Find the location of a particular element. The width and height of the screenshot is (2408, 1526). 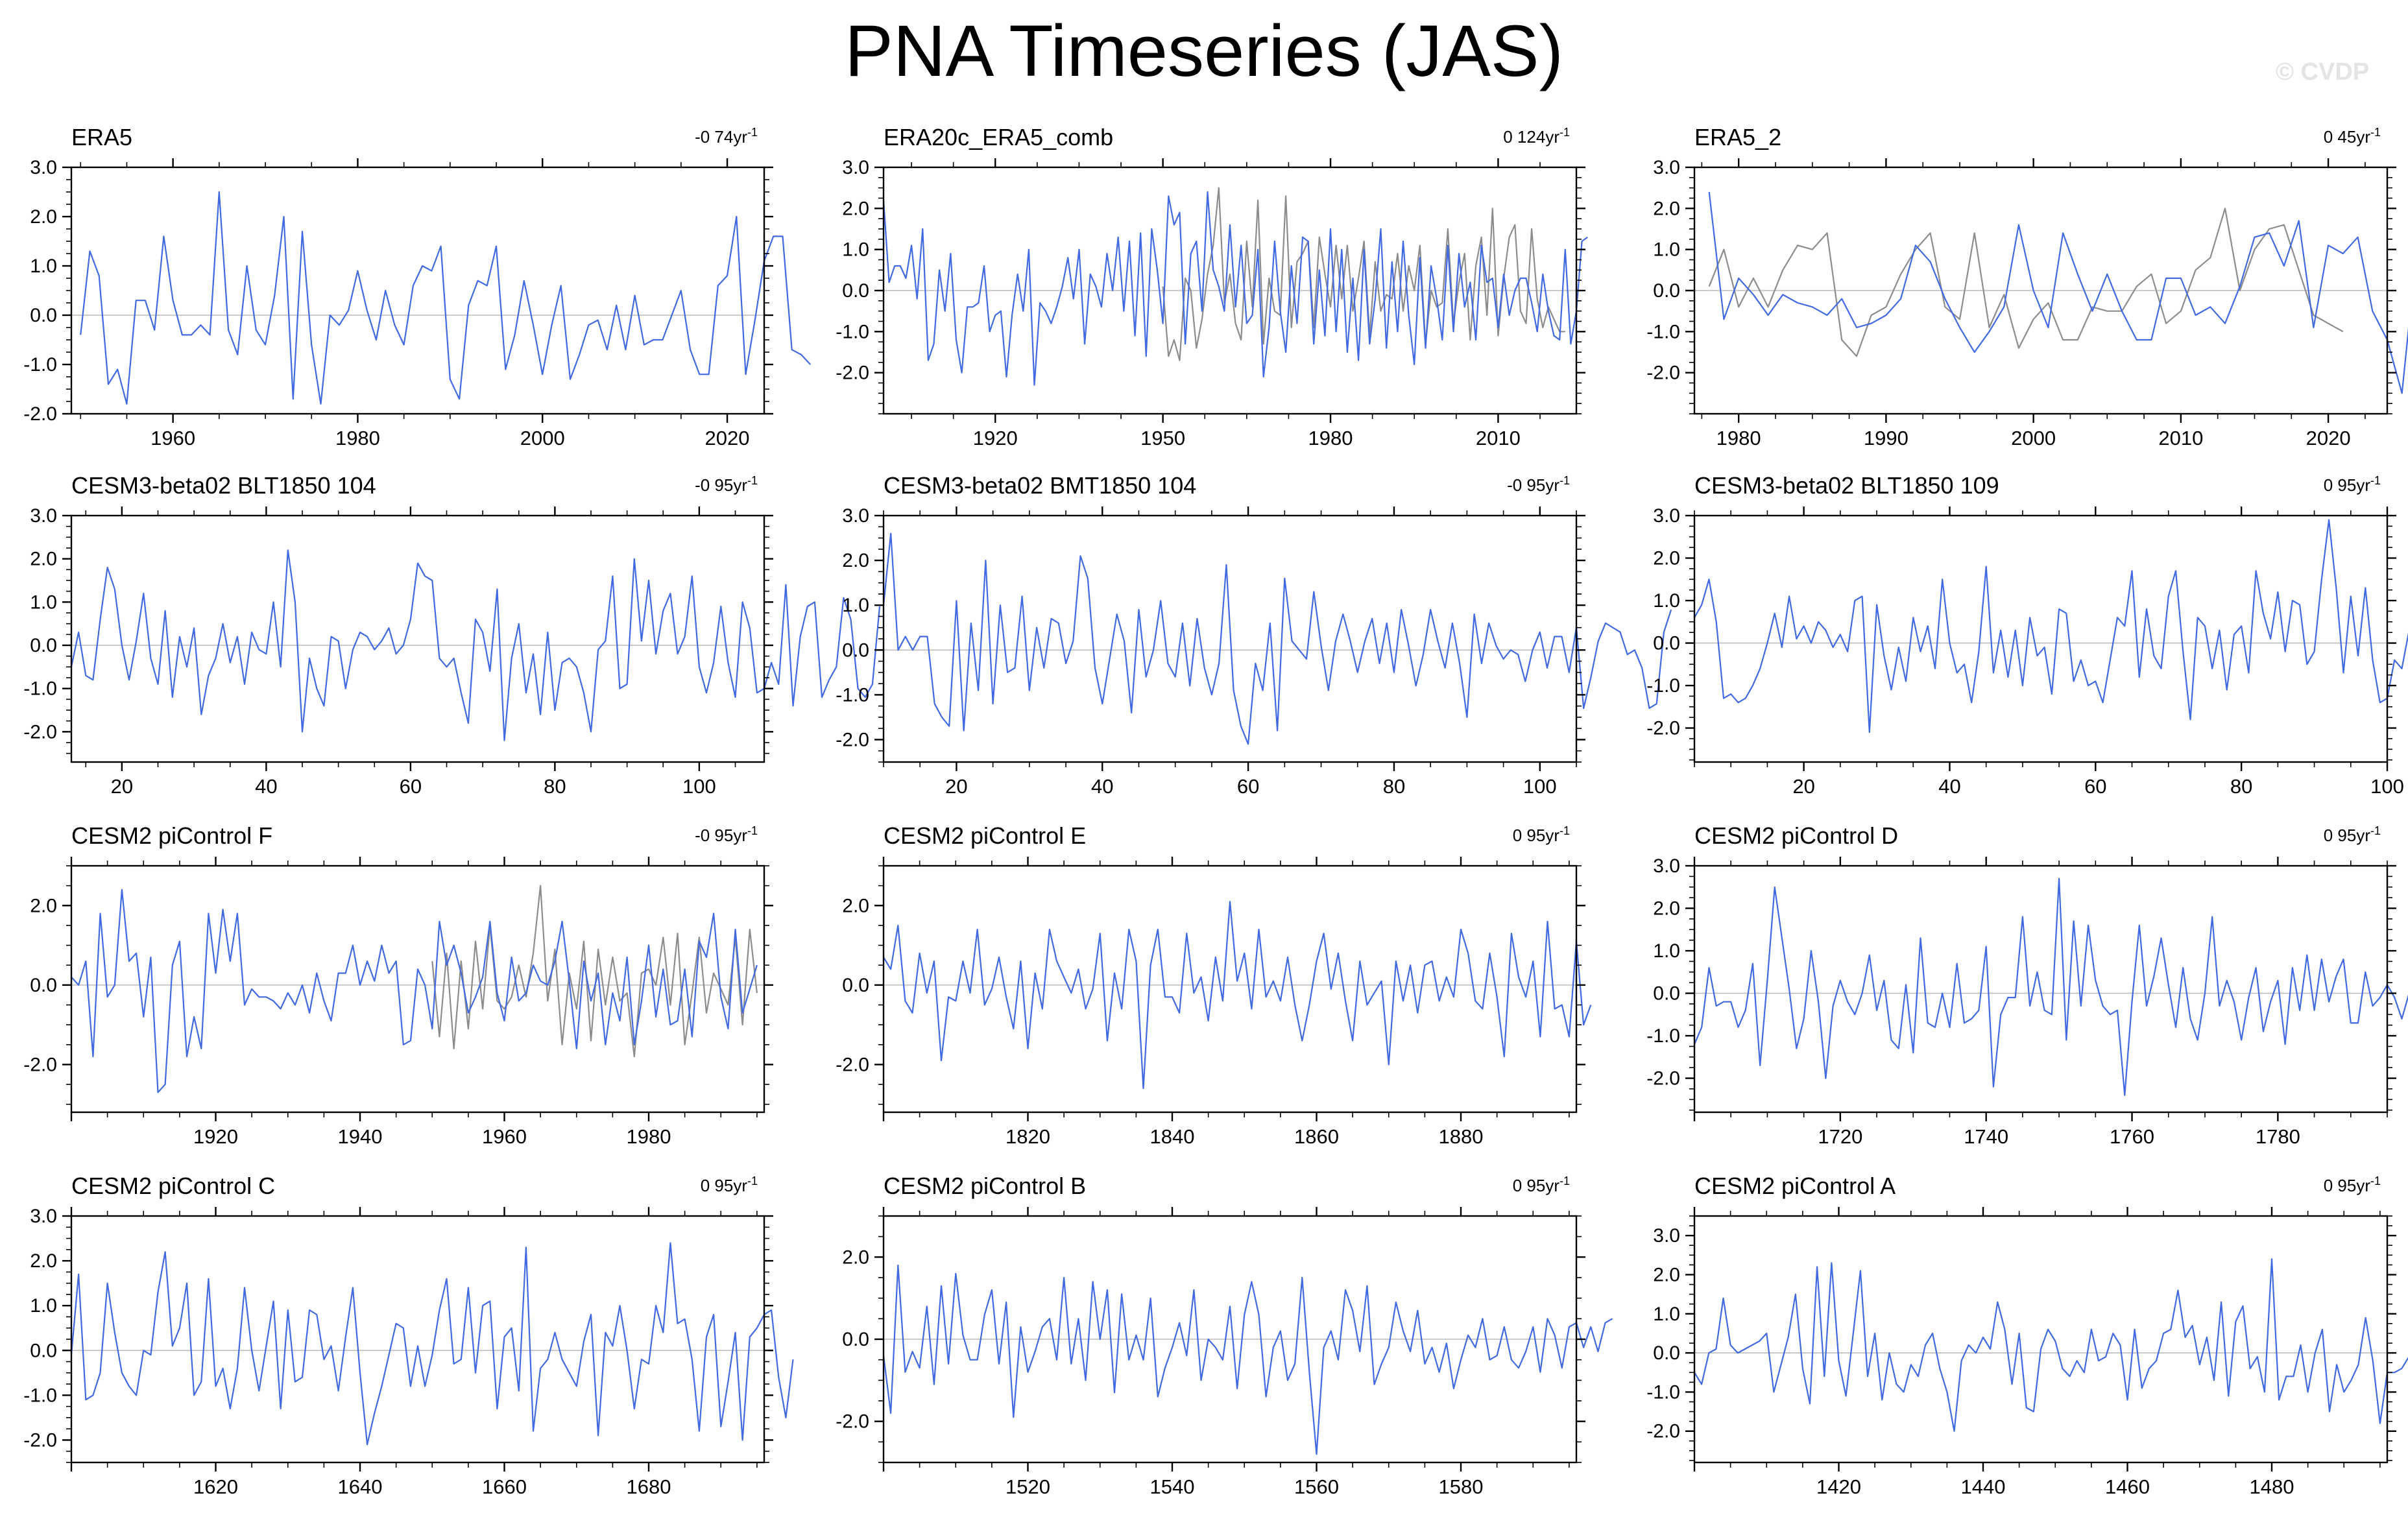

panel-era20c-era5-comb-trend-label: 0 124yr-1 is located at coordinates (1536, 136).